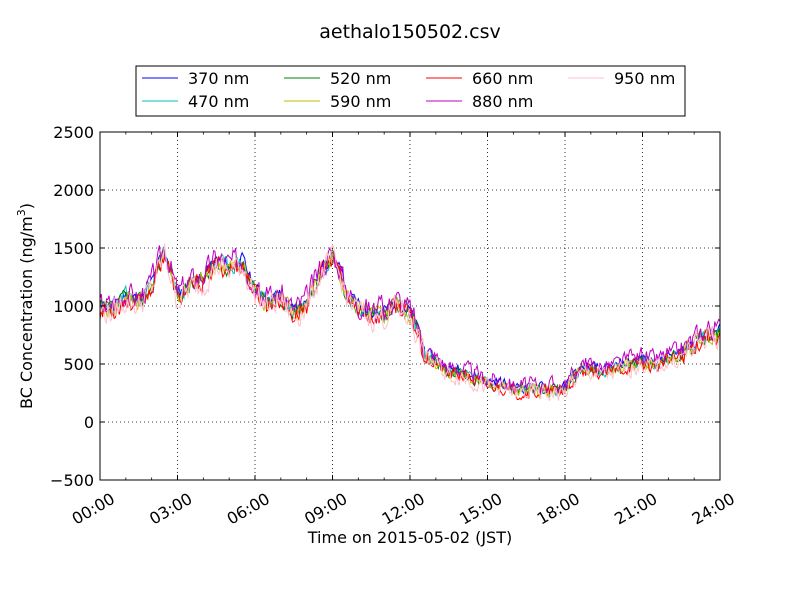  I want to click on legend-label: 660 nm, so click(502, 78).